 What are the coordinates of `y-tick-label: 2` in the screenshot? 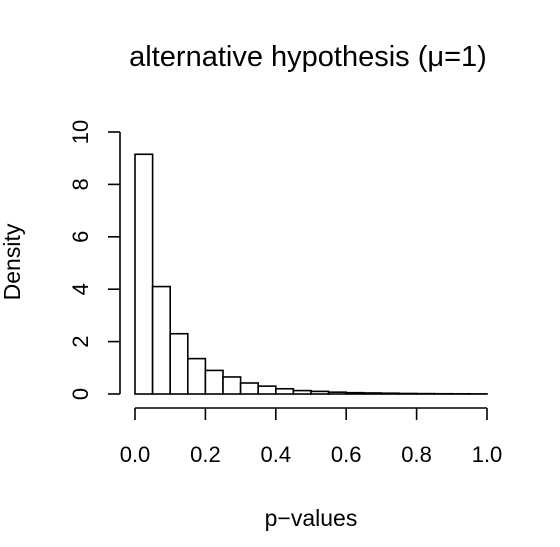 It's located at (80, 341).